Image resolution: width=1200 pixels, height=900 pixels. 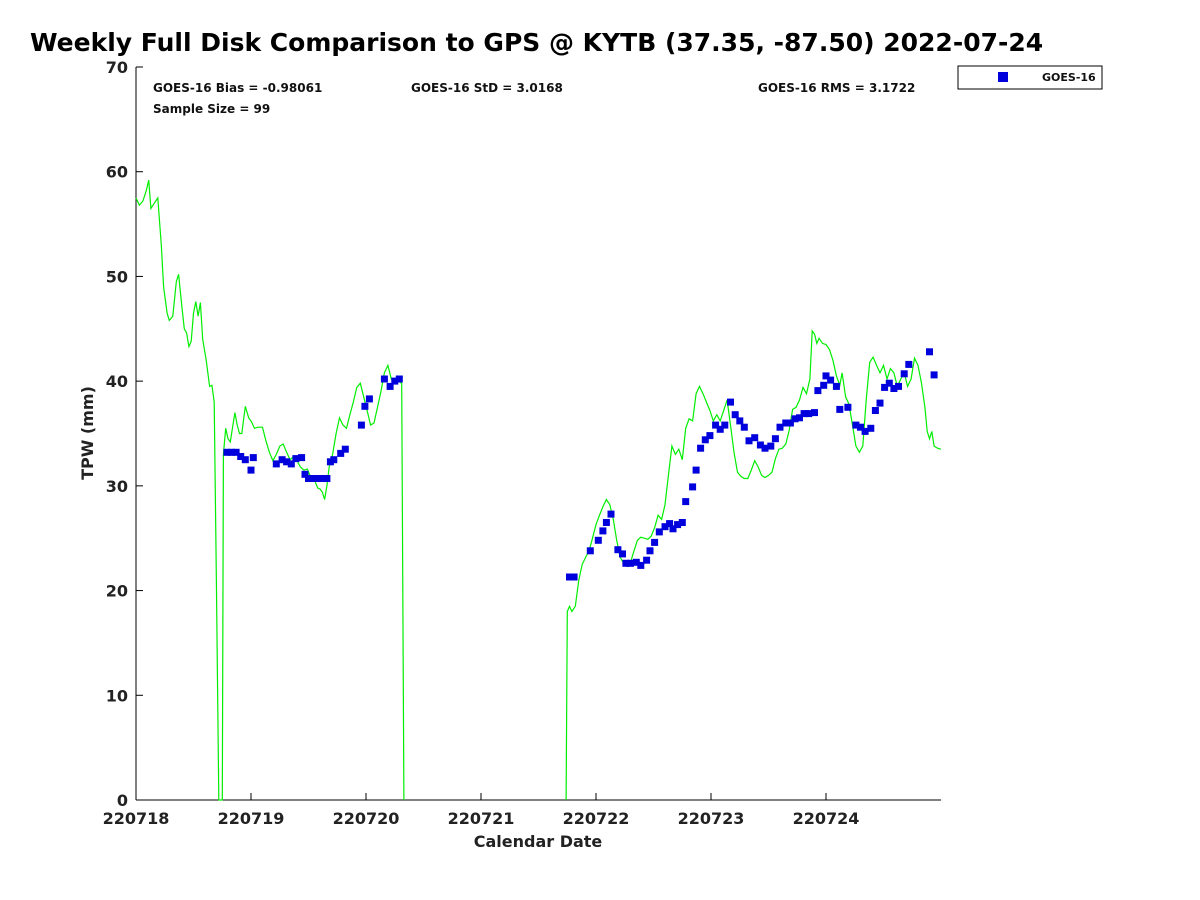 I want to click on x-tick-label: 220724, so click(x=826, y=818).